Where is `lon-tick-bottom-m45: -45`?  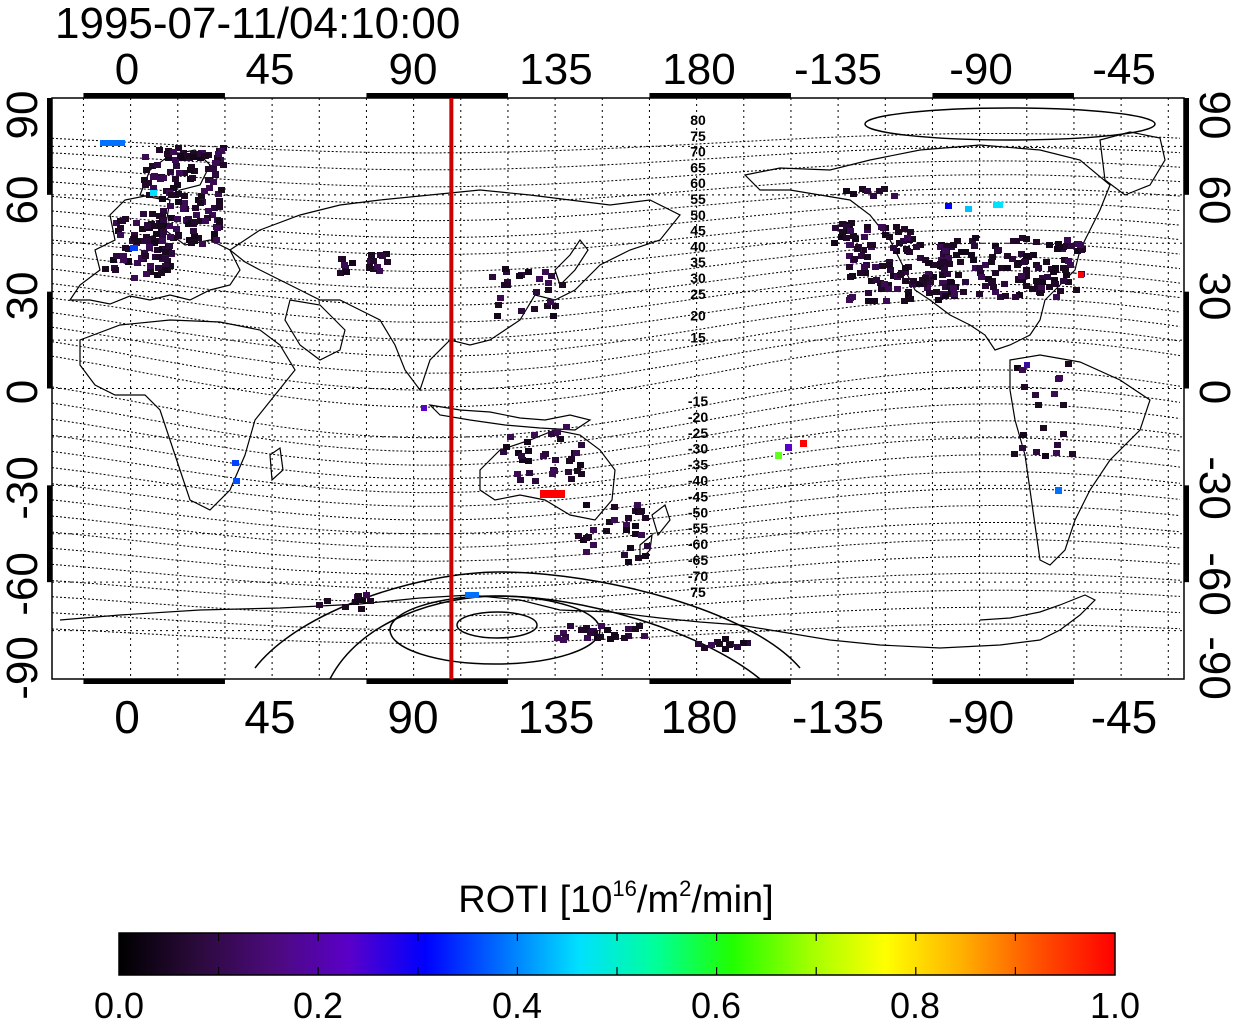
lon-tick-bottom-m45: -45 is located at coordinates (1124, 717).